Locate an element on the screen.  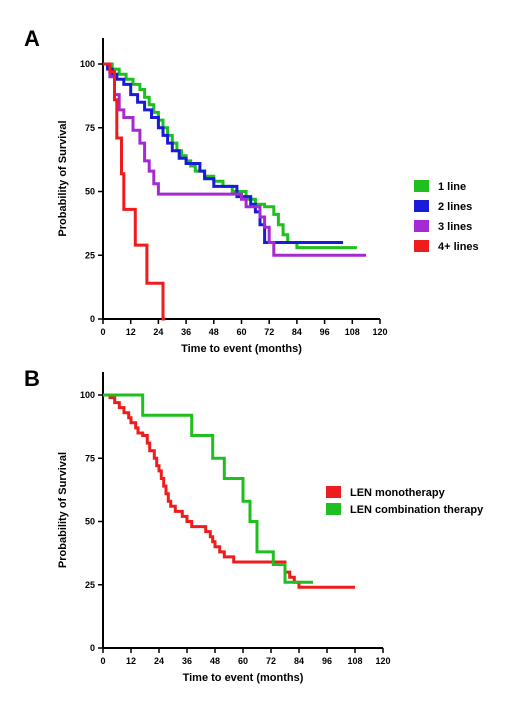
panel-a-x-tick-label: 84 is located at coordinates (297, 332).